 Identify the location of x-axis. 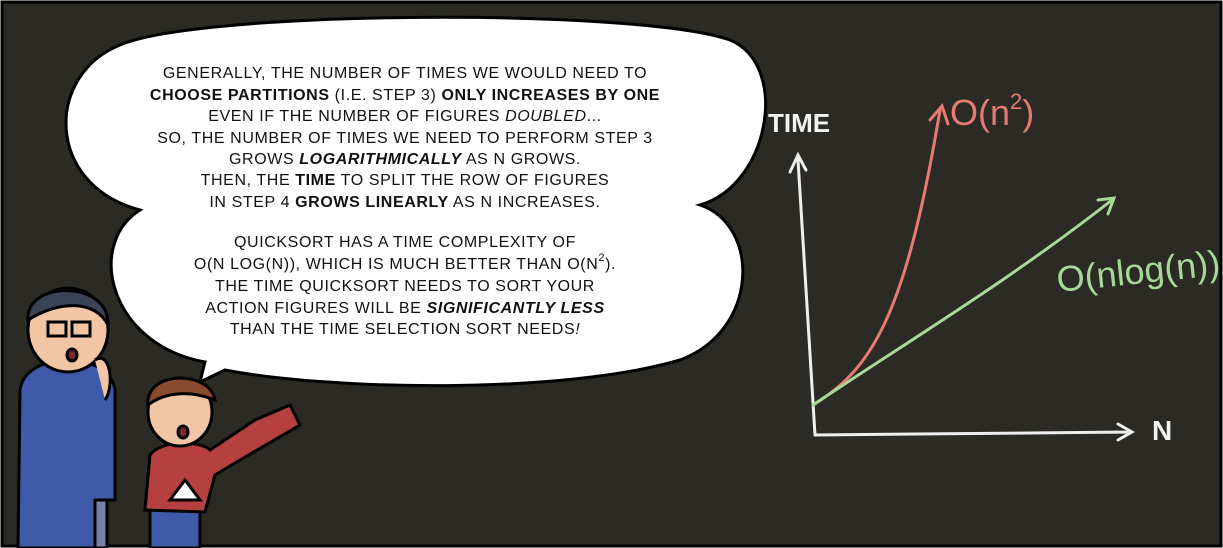
(974, 432).